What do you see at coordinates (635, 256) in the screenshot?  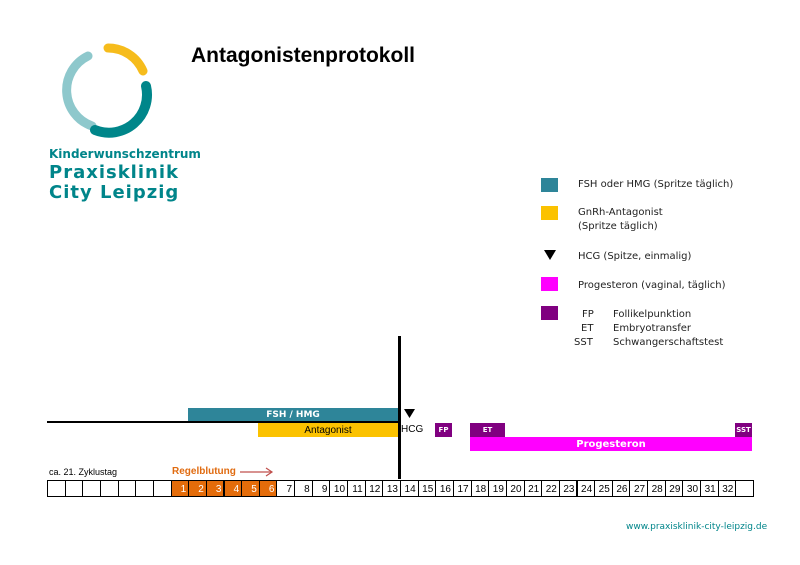 I see `legend-hcg-label: HCG (Spitze, einmalig)` at bounding box center [635, 256].